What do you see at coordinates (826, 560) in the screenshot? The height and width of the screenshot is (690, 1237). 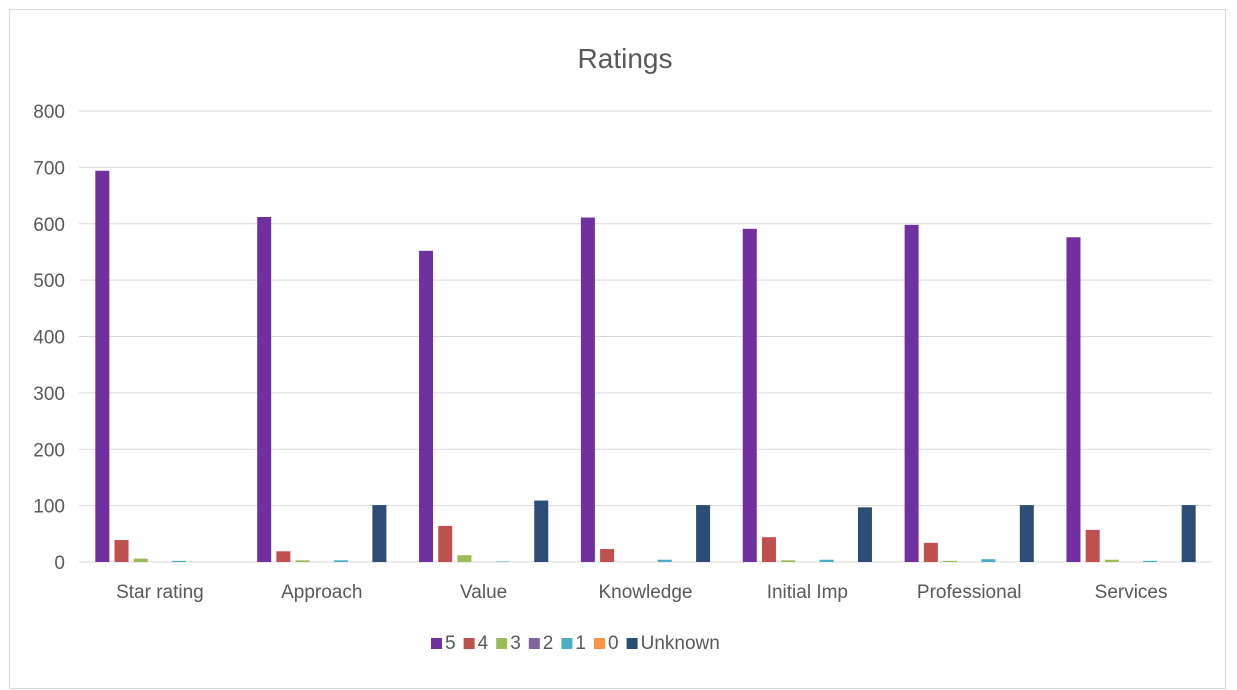 I see `bar-1-initial-imp` at bounding box center [826, 560].